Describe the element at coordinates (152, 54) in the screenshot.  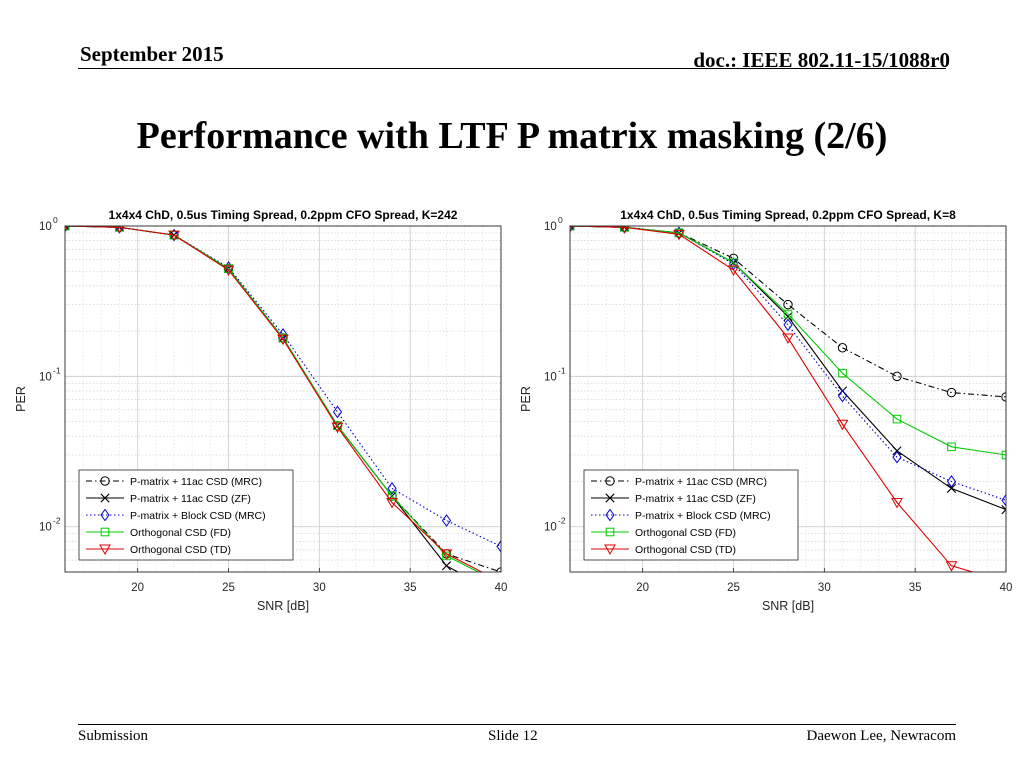
I see `header-date: September 2015` at that location.